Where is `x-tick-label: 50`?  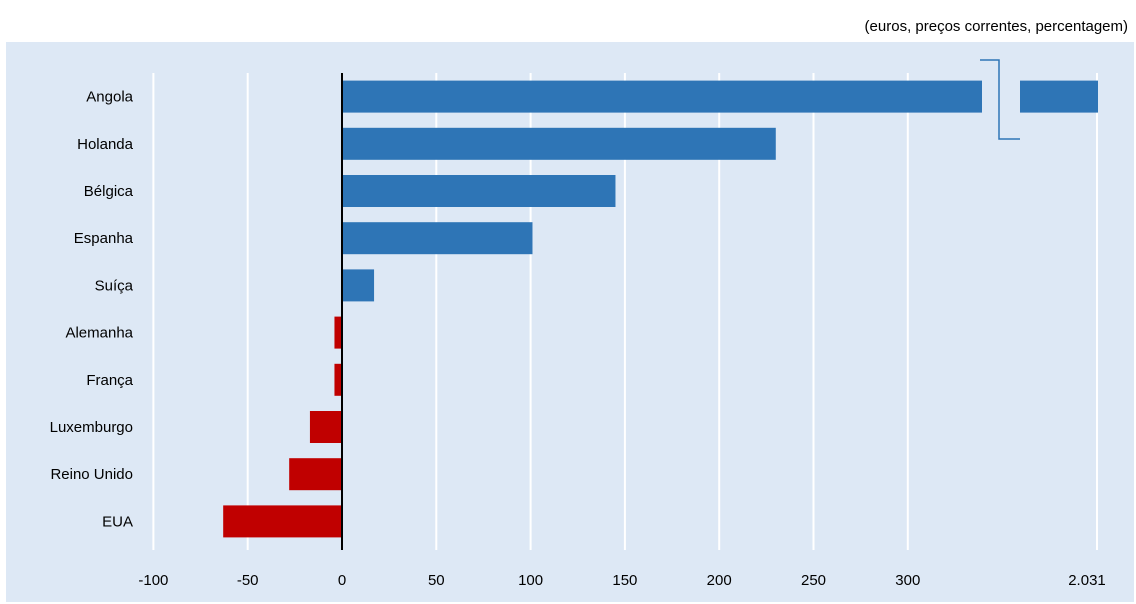
x-tick-label: 50 is located at coordinates (436, 580).